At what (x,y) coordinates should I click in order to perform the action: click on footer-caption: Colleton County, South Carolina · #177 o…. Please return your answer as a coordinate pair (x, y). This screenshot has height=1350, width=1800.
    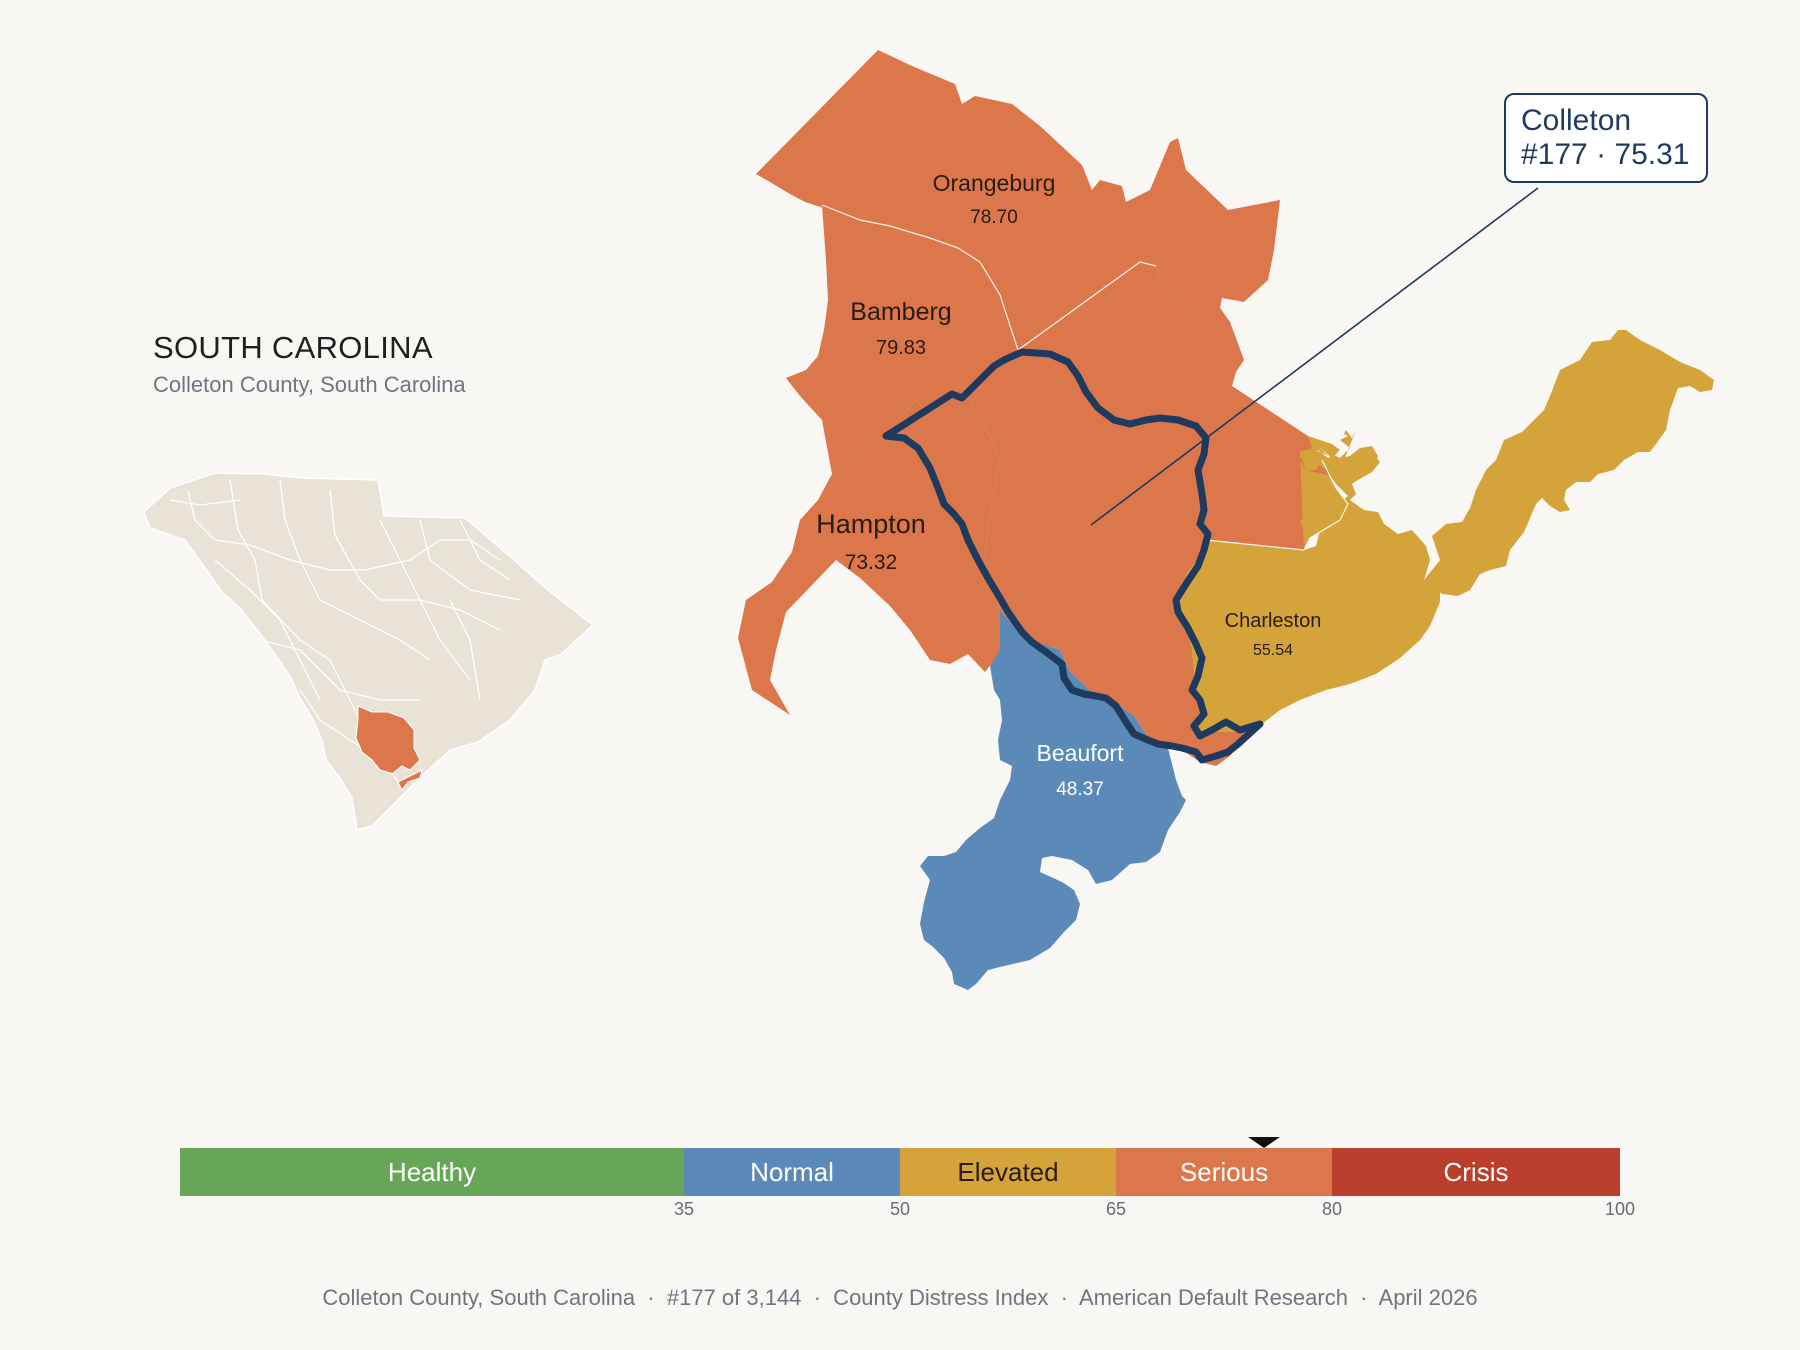
    Looking at the image, I should click on (900, 1297).